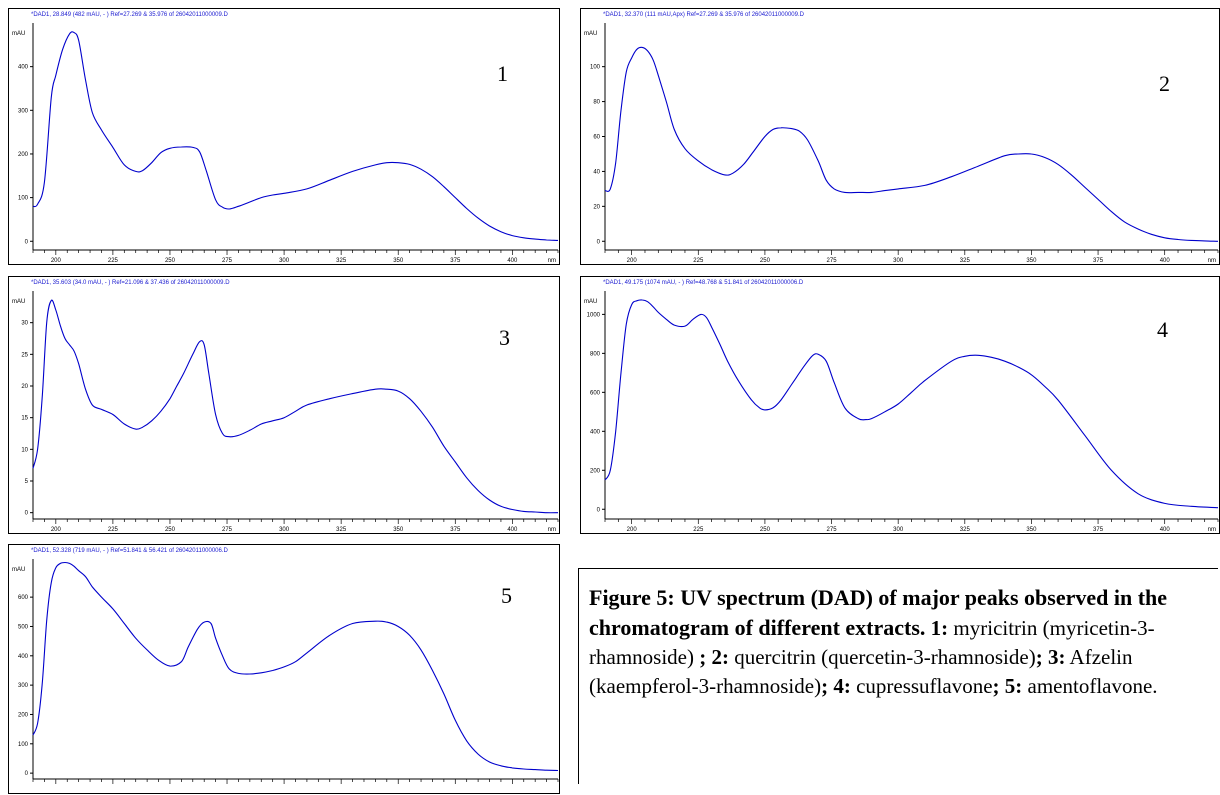 The image size is (1220, 795). I want to click on y-tick-label: 60, so click(596, 138).